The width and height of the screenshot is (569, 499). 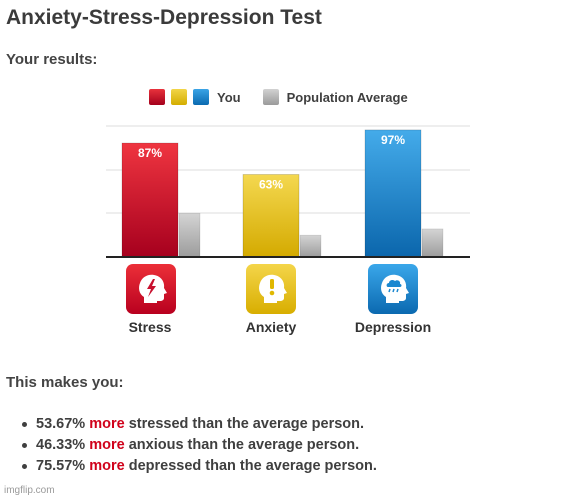 I want to click on legend-swatch-depression, so click(x=201, y=97).